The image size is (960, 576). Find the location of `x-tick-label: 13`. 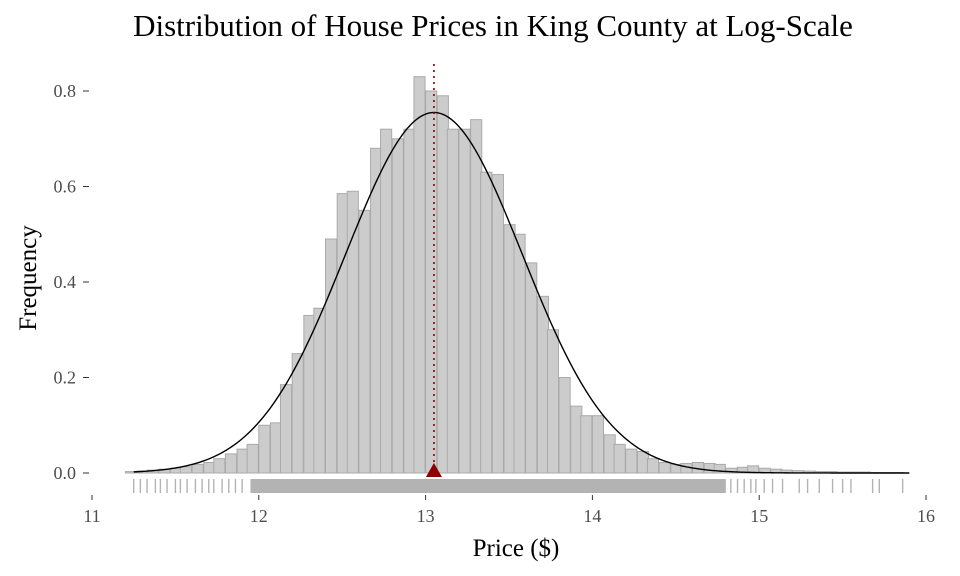

x-tick-label: 13 is located at coordinates (426, 516).